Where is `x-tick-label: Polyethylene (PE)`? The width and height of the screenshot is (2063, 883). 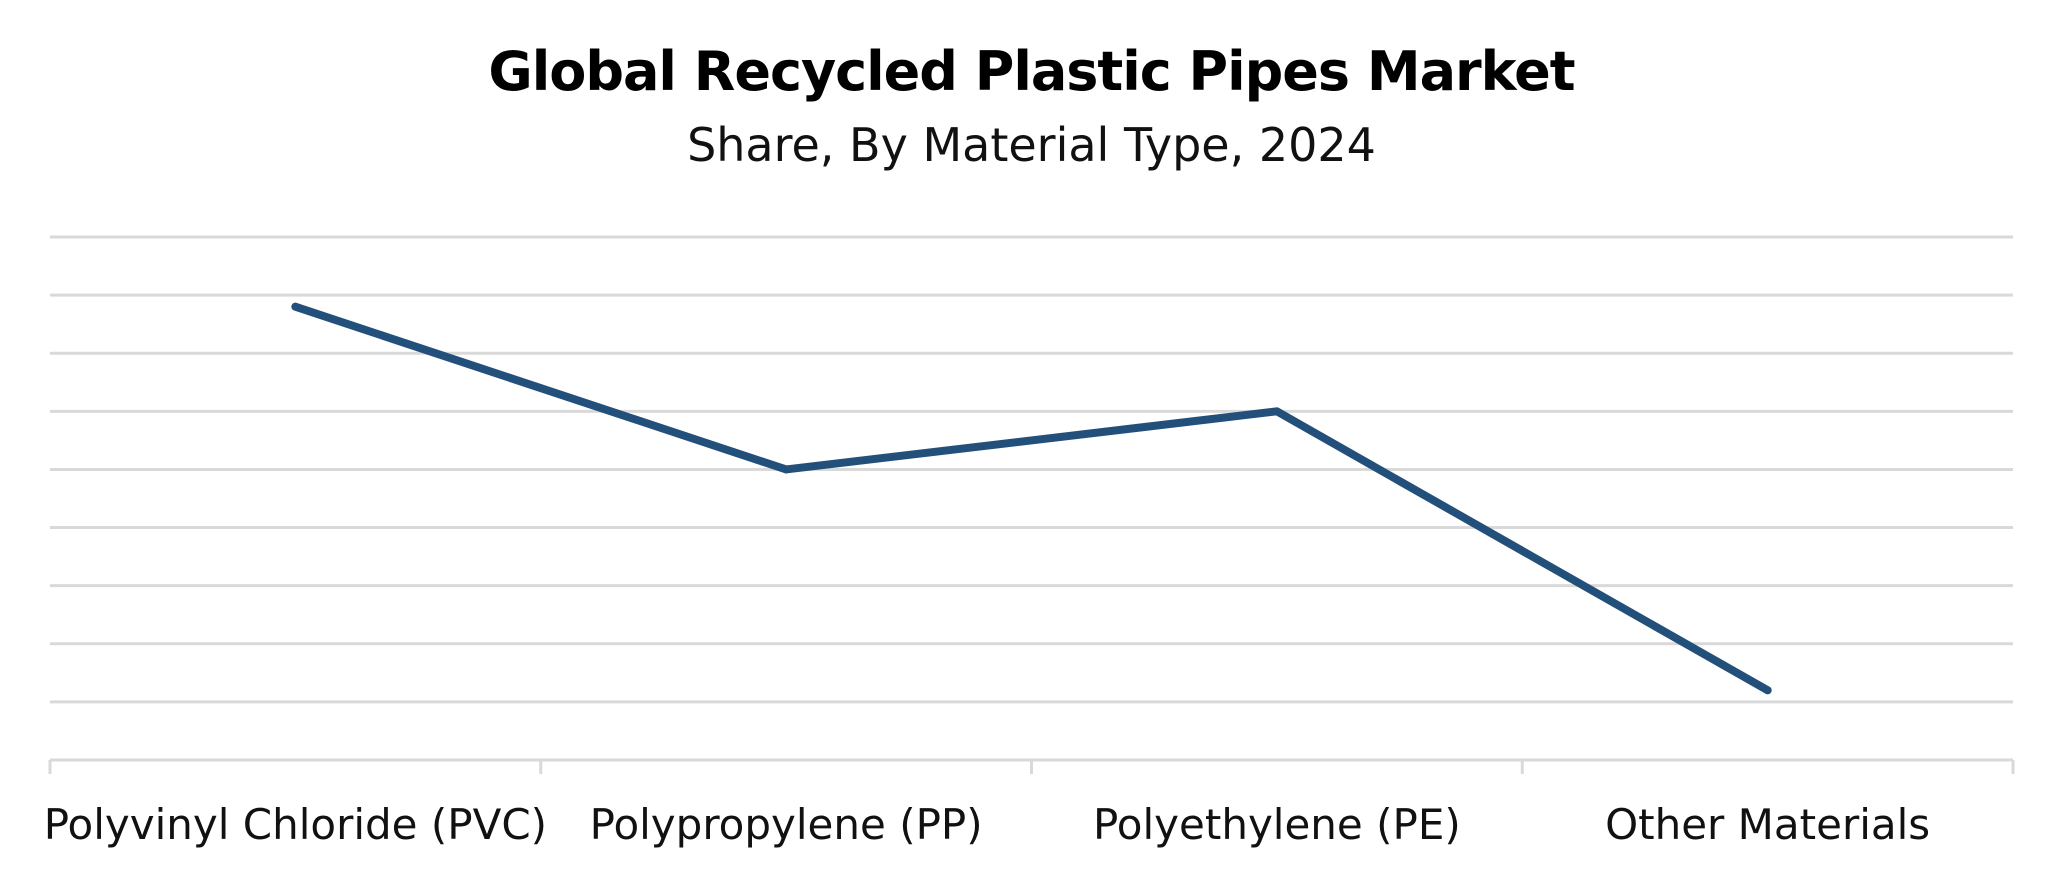 x-tick-label: Polyethylene (PE) is located at coordinates (1277, 824).